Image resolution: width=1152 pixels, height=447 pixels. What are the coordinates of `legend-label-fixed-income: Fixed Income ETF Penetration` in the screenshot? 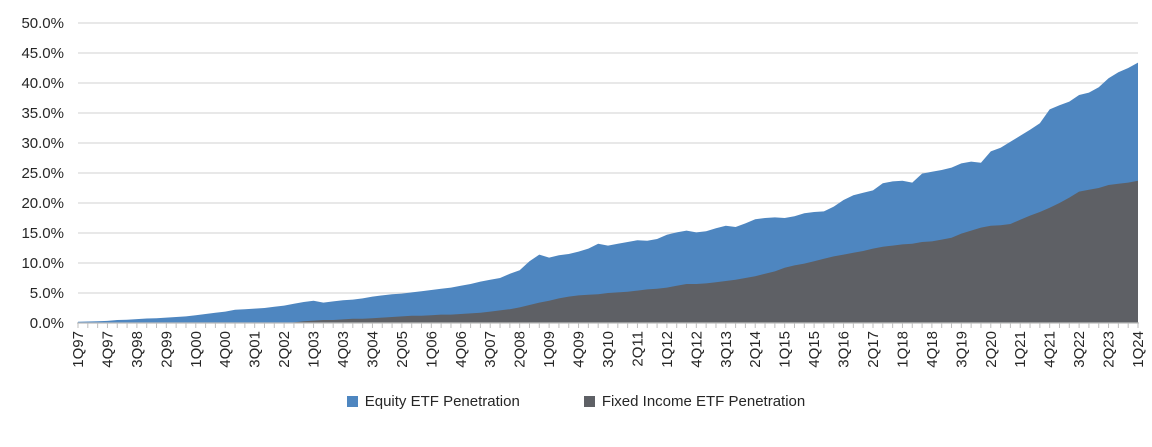 It's located at (703, 401).